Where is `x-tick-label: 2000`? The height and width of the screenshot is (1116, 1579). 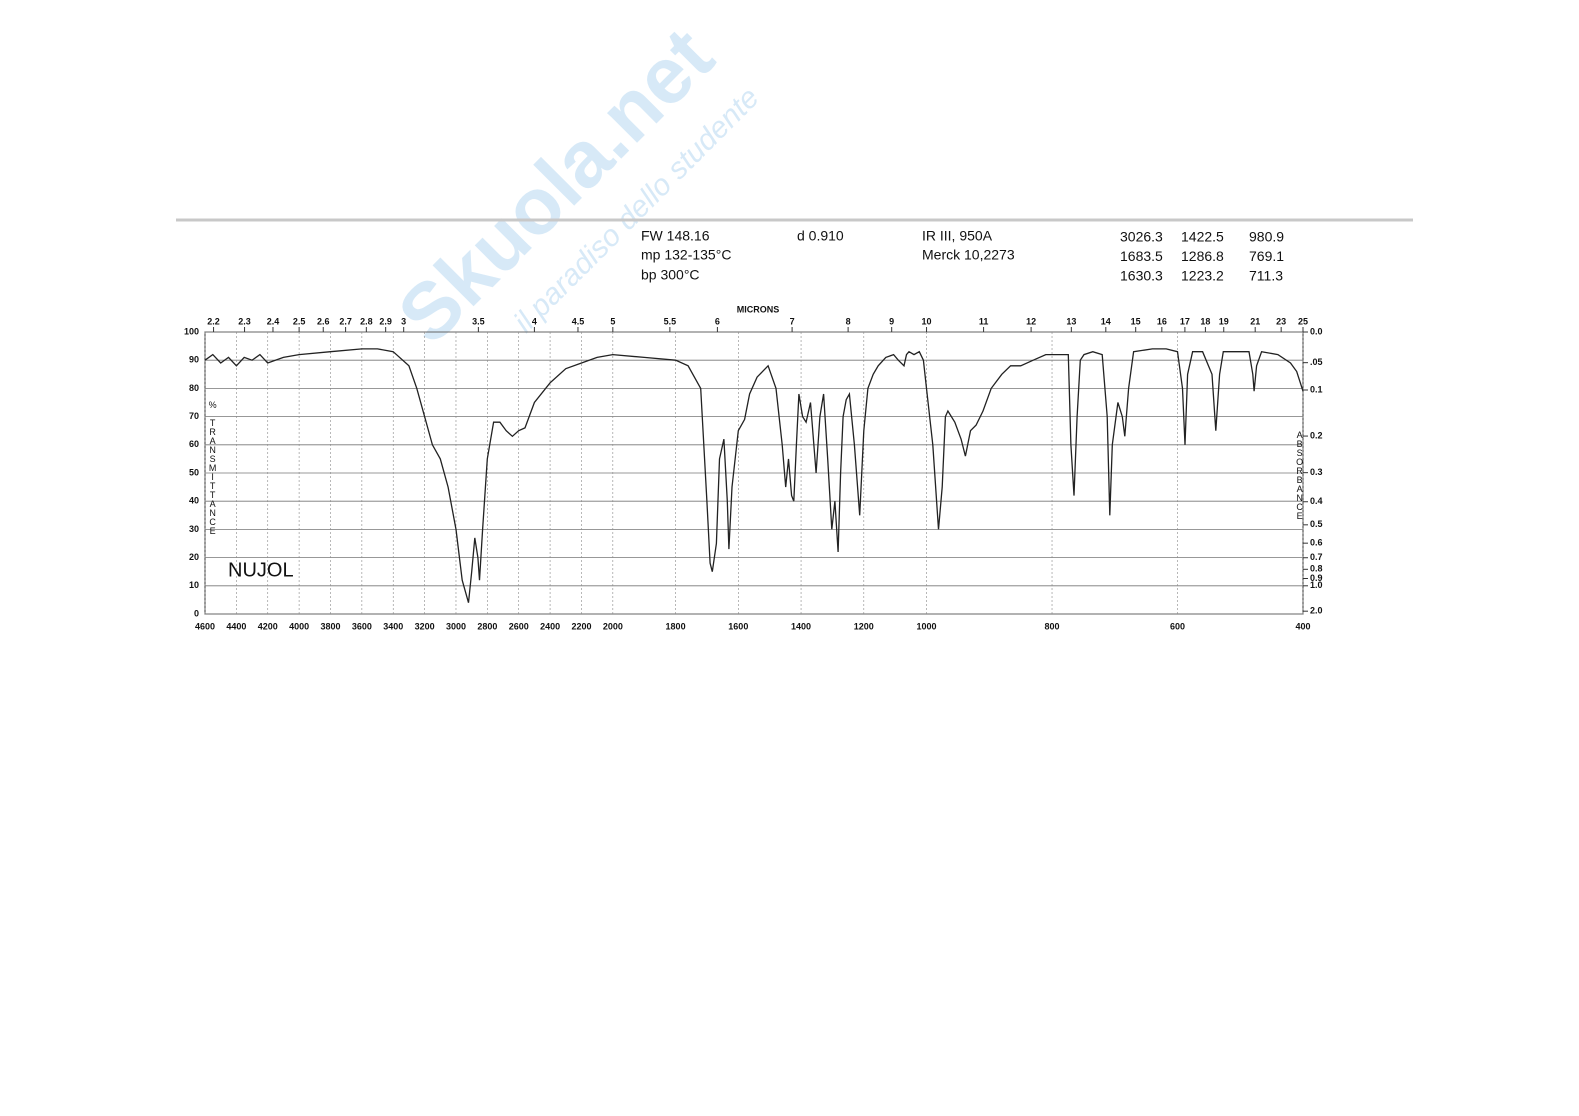
x-tick-label: 2000 is located at coordinates (613, 626).